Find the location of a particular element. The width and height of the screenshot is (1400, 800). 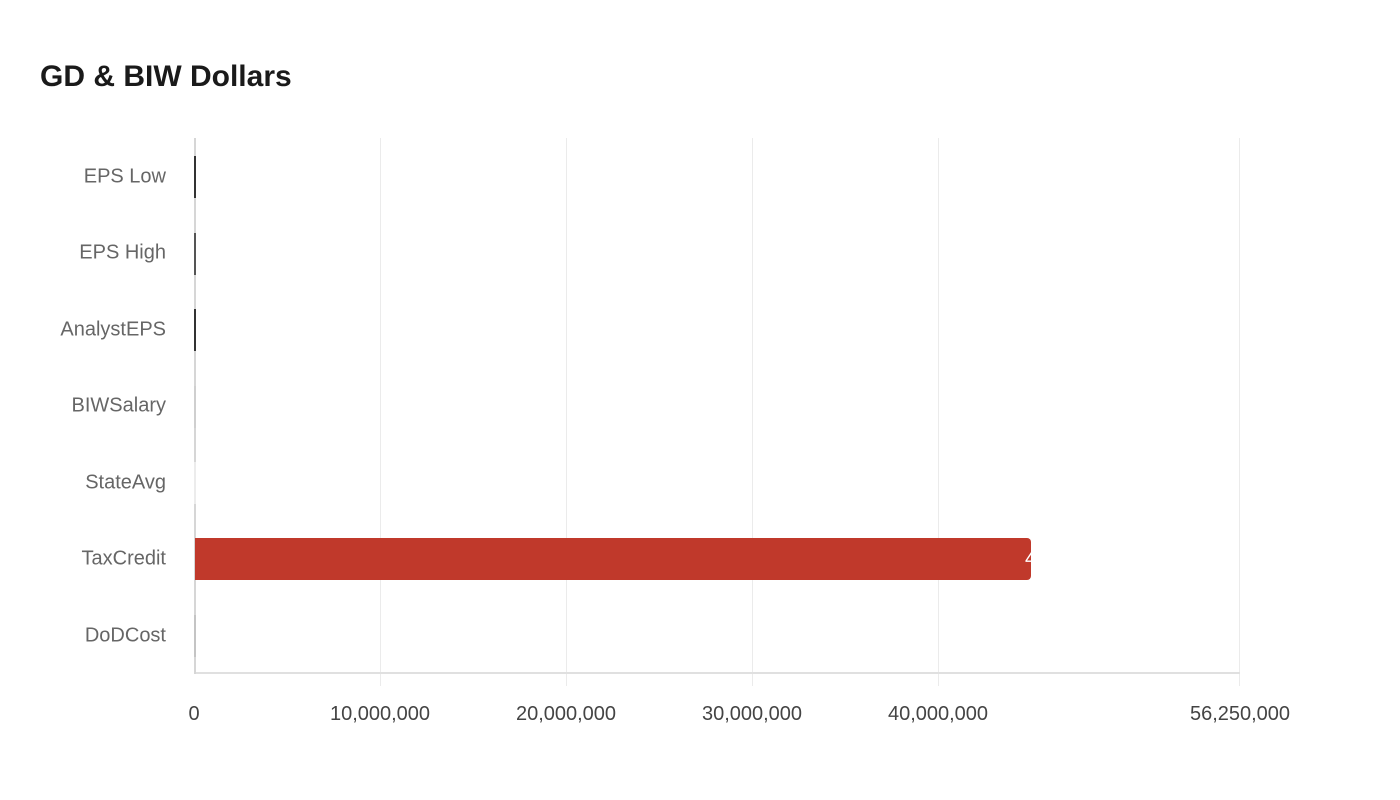

x-tick-40m: 40,000,000 is located at coordinates (938, 714).